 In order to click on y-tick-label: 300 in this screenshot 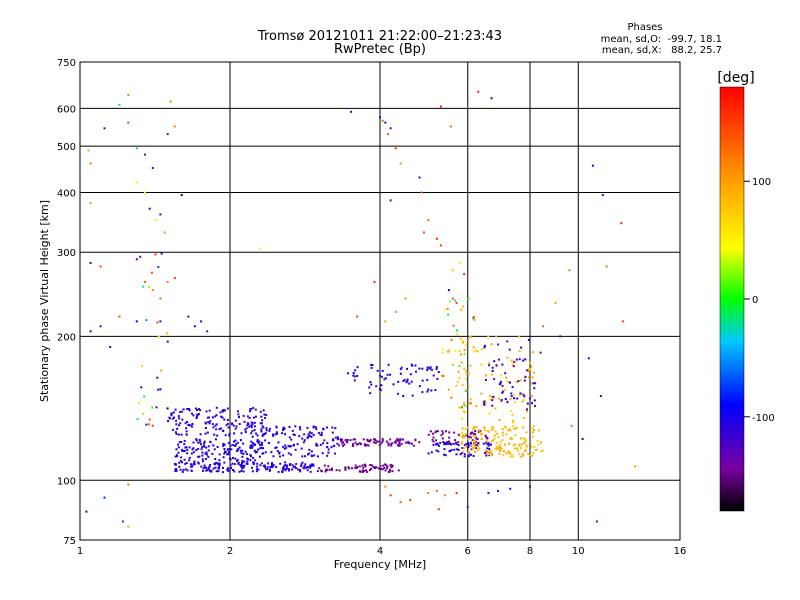, I will do `click(66, 253)`.